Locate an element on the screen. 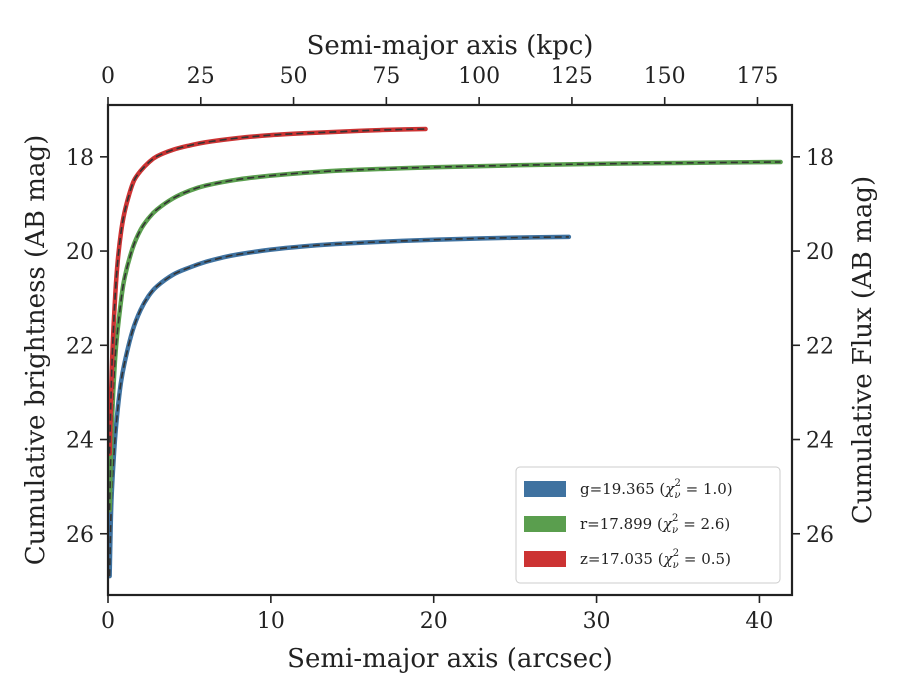  legend-box is located at coordinates (648, 525).